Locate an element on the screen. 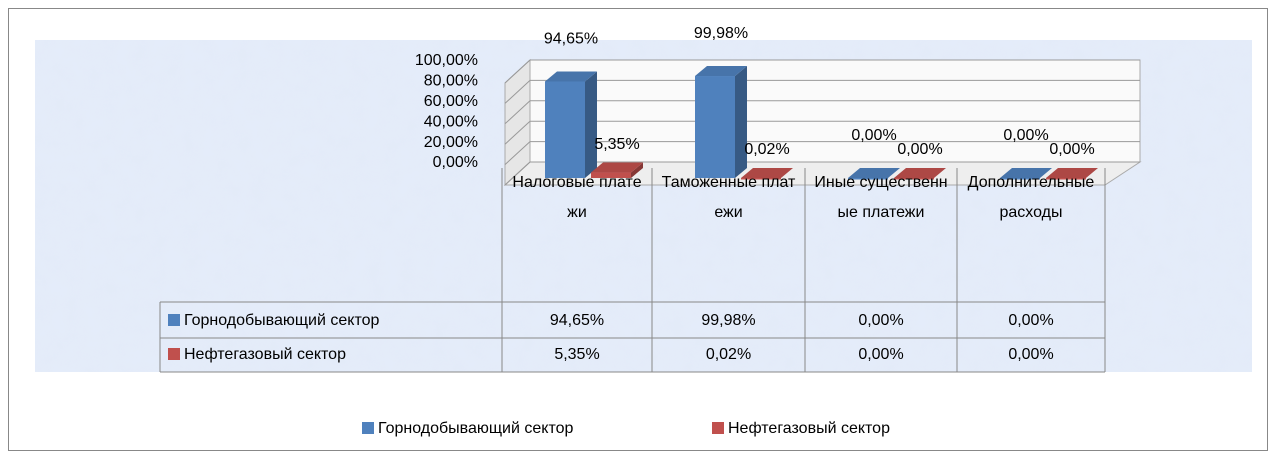 This screenshot has height=464, width=1276. category-cell: Иные существенные платежи is located at coordinates (881, 197).